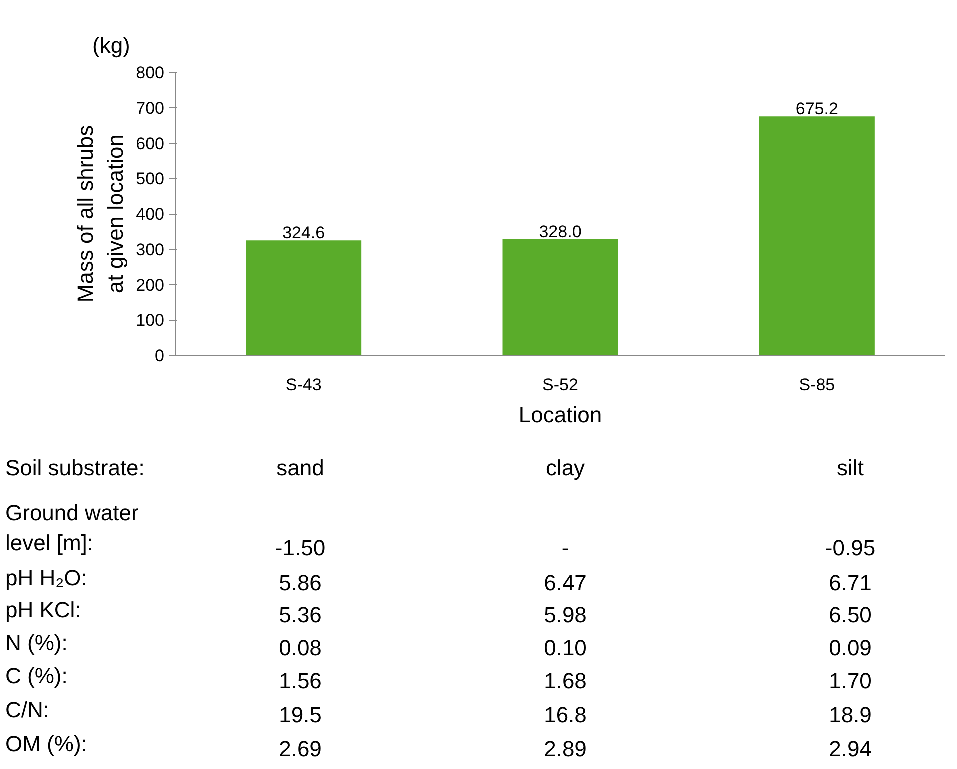 This screenshot has width=957, height=769. I want to click on text: 5.86, so click(300, 583).